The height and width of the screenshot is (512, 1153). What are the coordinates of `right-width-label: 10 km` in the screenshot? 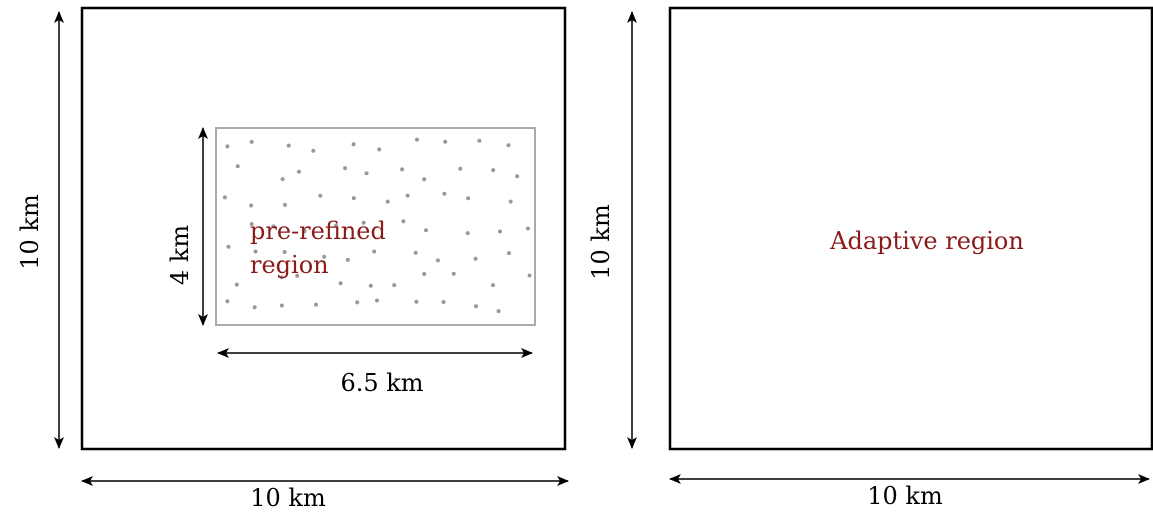 It's located at (905, 496).